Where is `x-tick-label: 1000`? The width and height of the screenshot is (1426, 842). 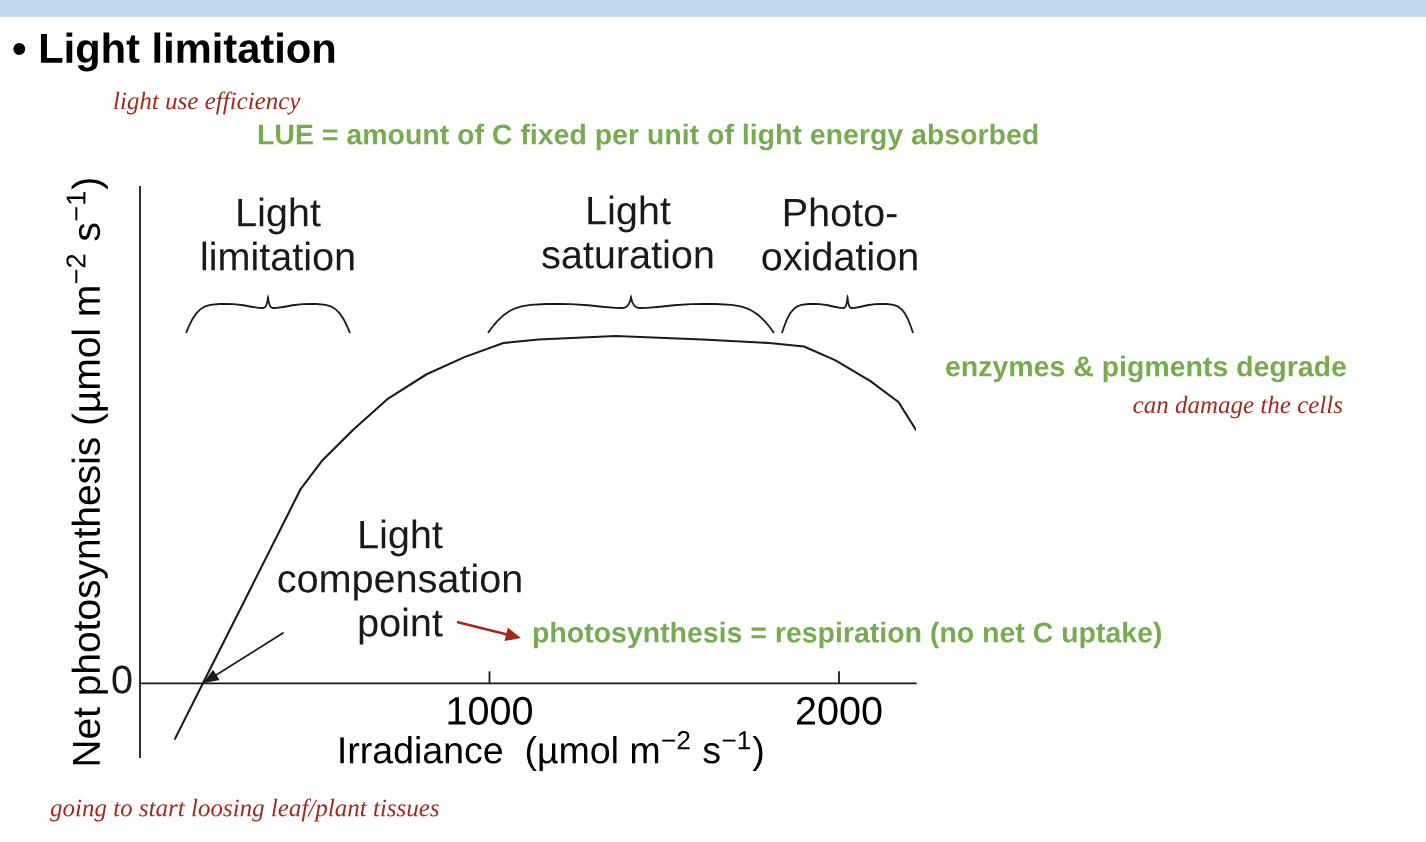 x-tick-label: 1000 is located at coordinates (490, 710).